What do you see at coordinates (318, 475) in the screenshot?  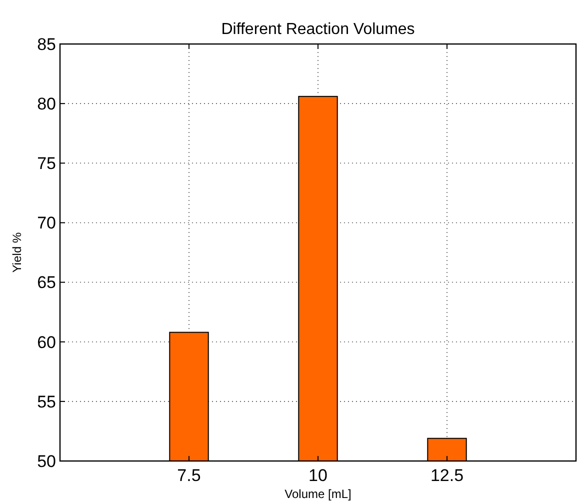 I see `x-tick-label: 10` at bounding box center [318, 475].